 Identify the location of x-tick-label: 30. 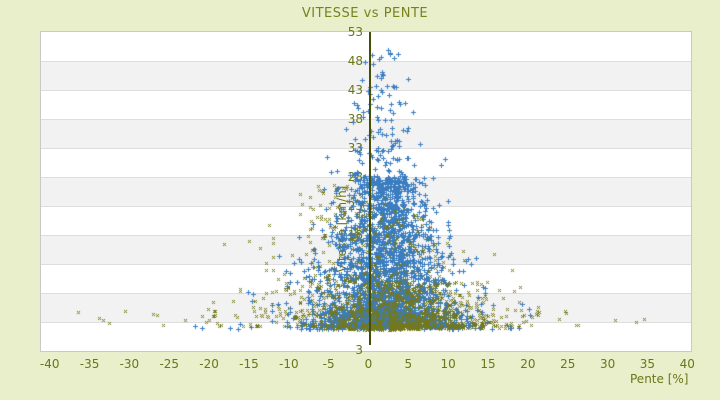
(607, 364).